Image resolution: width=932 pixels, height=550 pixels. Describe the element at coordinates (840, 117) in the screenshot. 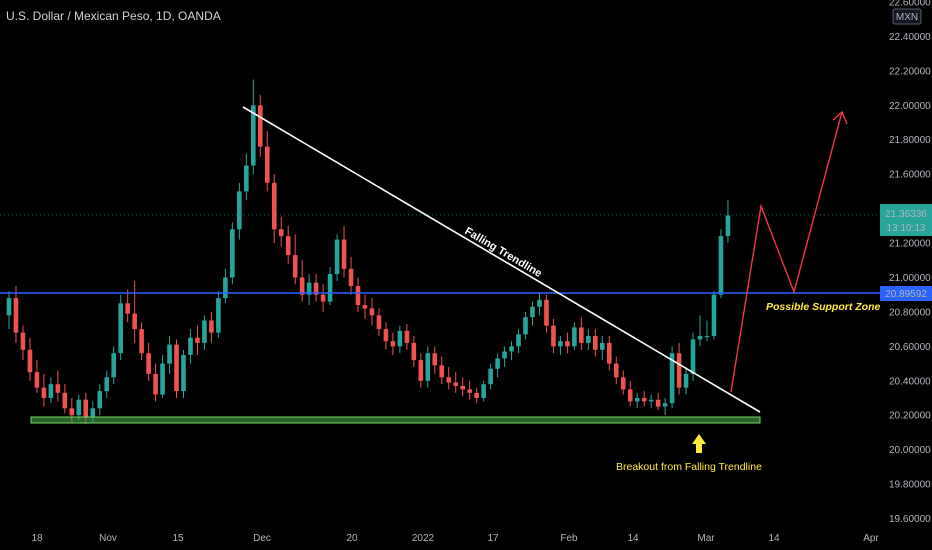

I see `projection-arrowhead` at that location.